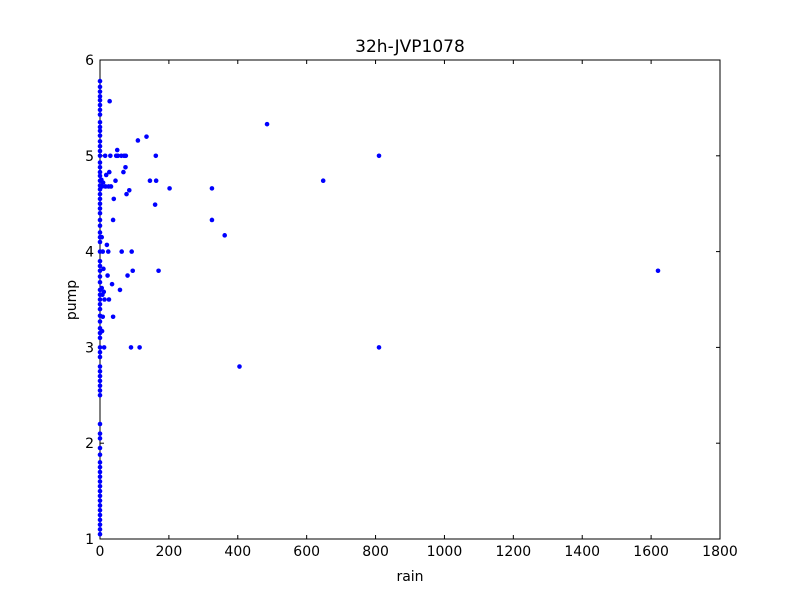 The height and width of the screenshot is (600, 800). I want to click on y-tick-label: 2, so click(89, 444).